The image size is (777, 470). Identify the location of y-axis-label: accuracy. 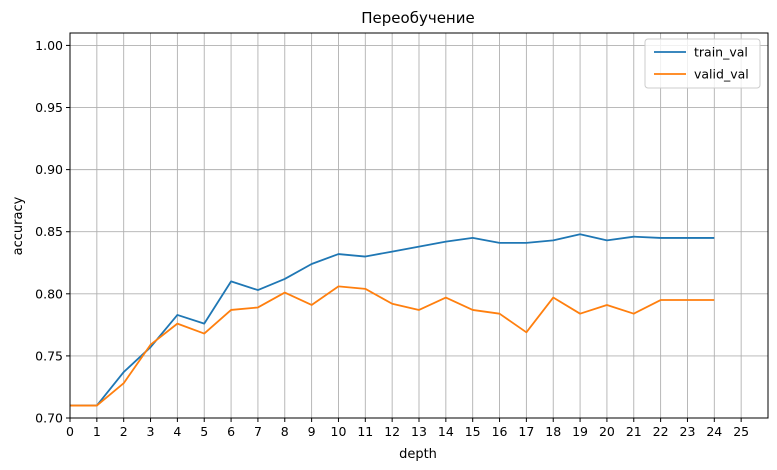
(18, 225).